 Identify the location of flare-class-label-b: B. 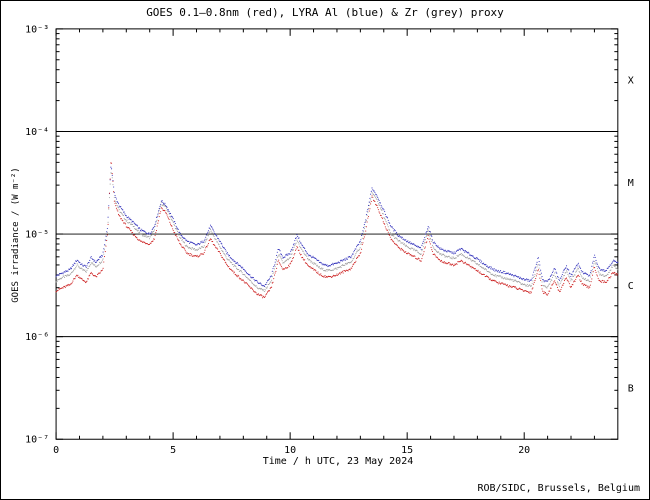
(631, 388).